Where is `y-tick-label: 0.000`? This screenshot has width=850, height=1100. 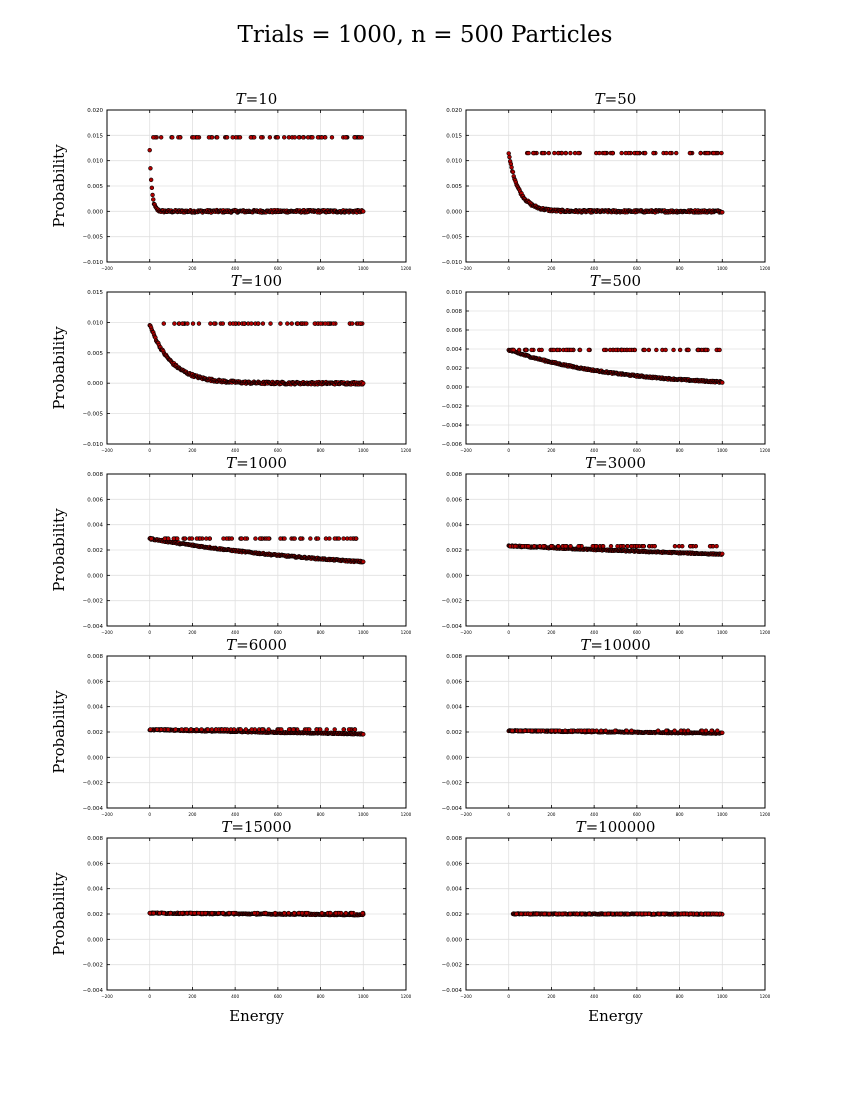
y-tick-label: 0.000 is located at coordinates (95, 758).